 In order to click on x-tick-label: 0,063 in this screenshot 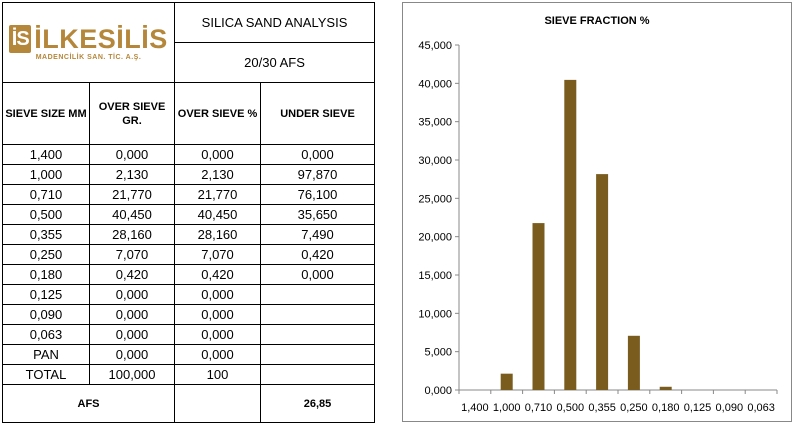, I will do `click(761, 408)`.